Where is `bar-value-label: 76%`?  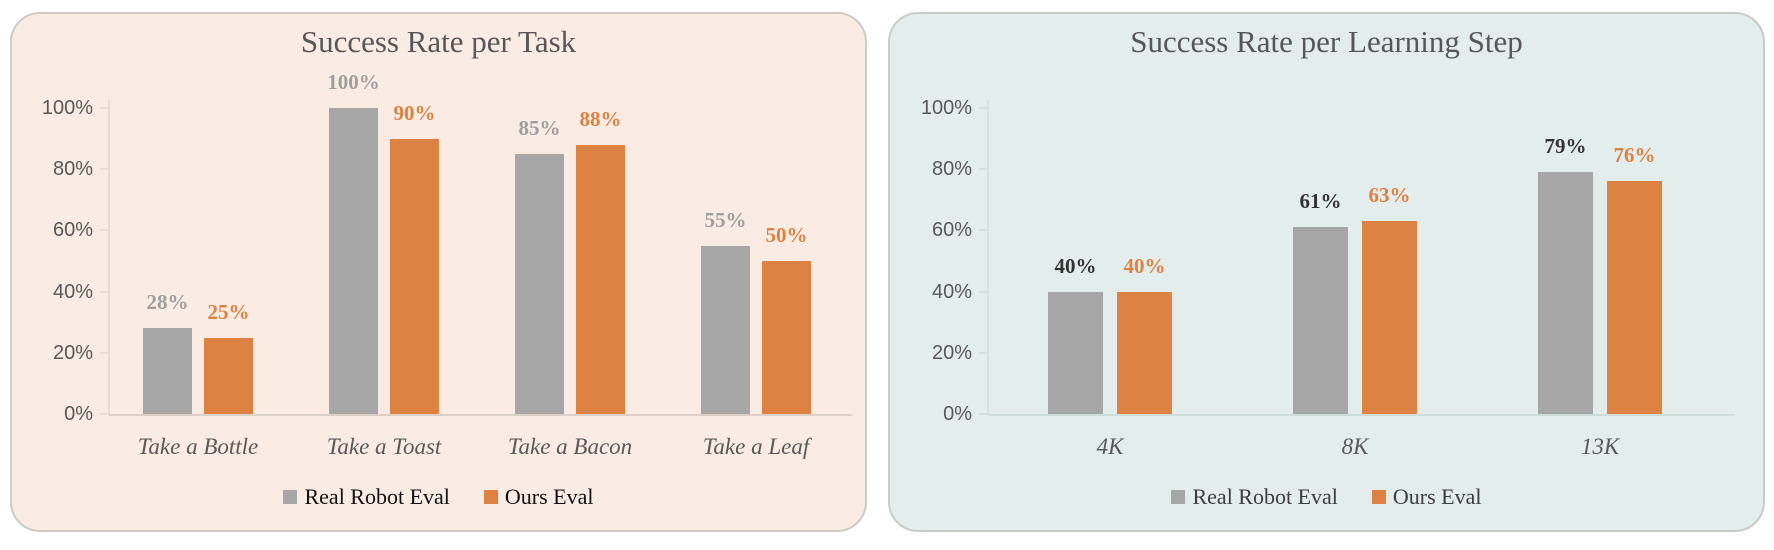
bar-value-label: 76% is located at coordinates (1634, 155).